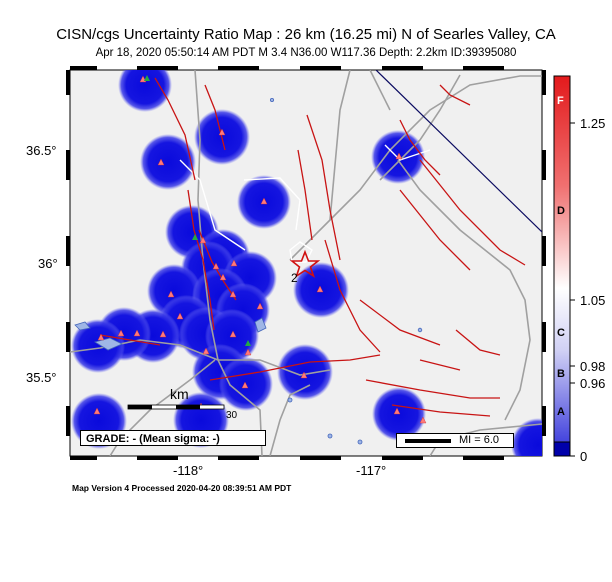 Image resolution: width=612 pixels, height=582 pixels. What do you see at coordinates (428, 441) in the screenshot?
I see `mi-bar` at bounding box center [428, 441].